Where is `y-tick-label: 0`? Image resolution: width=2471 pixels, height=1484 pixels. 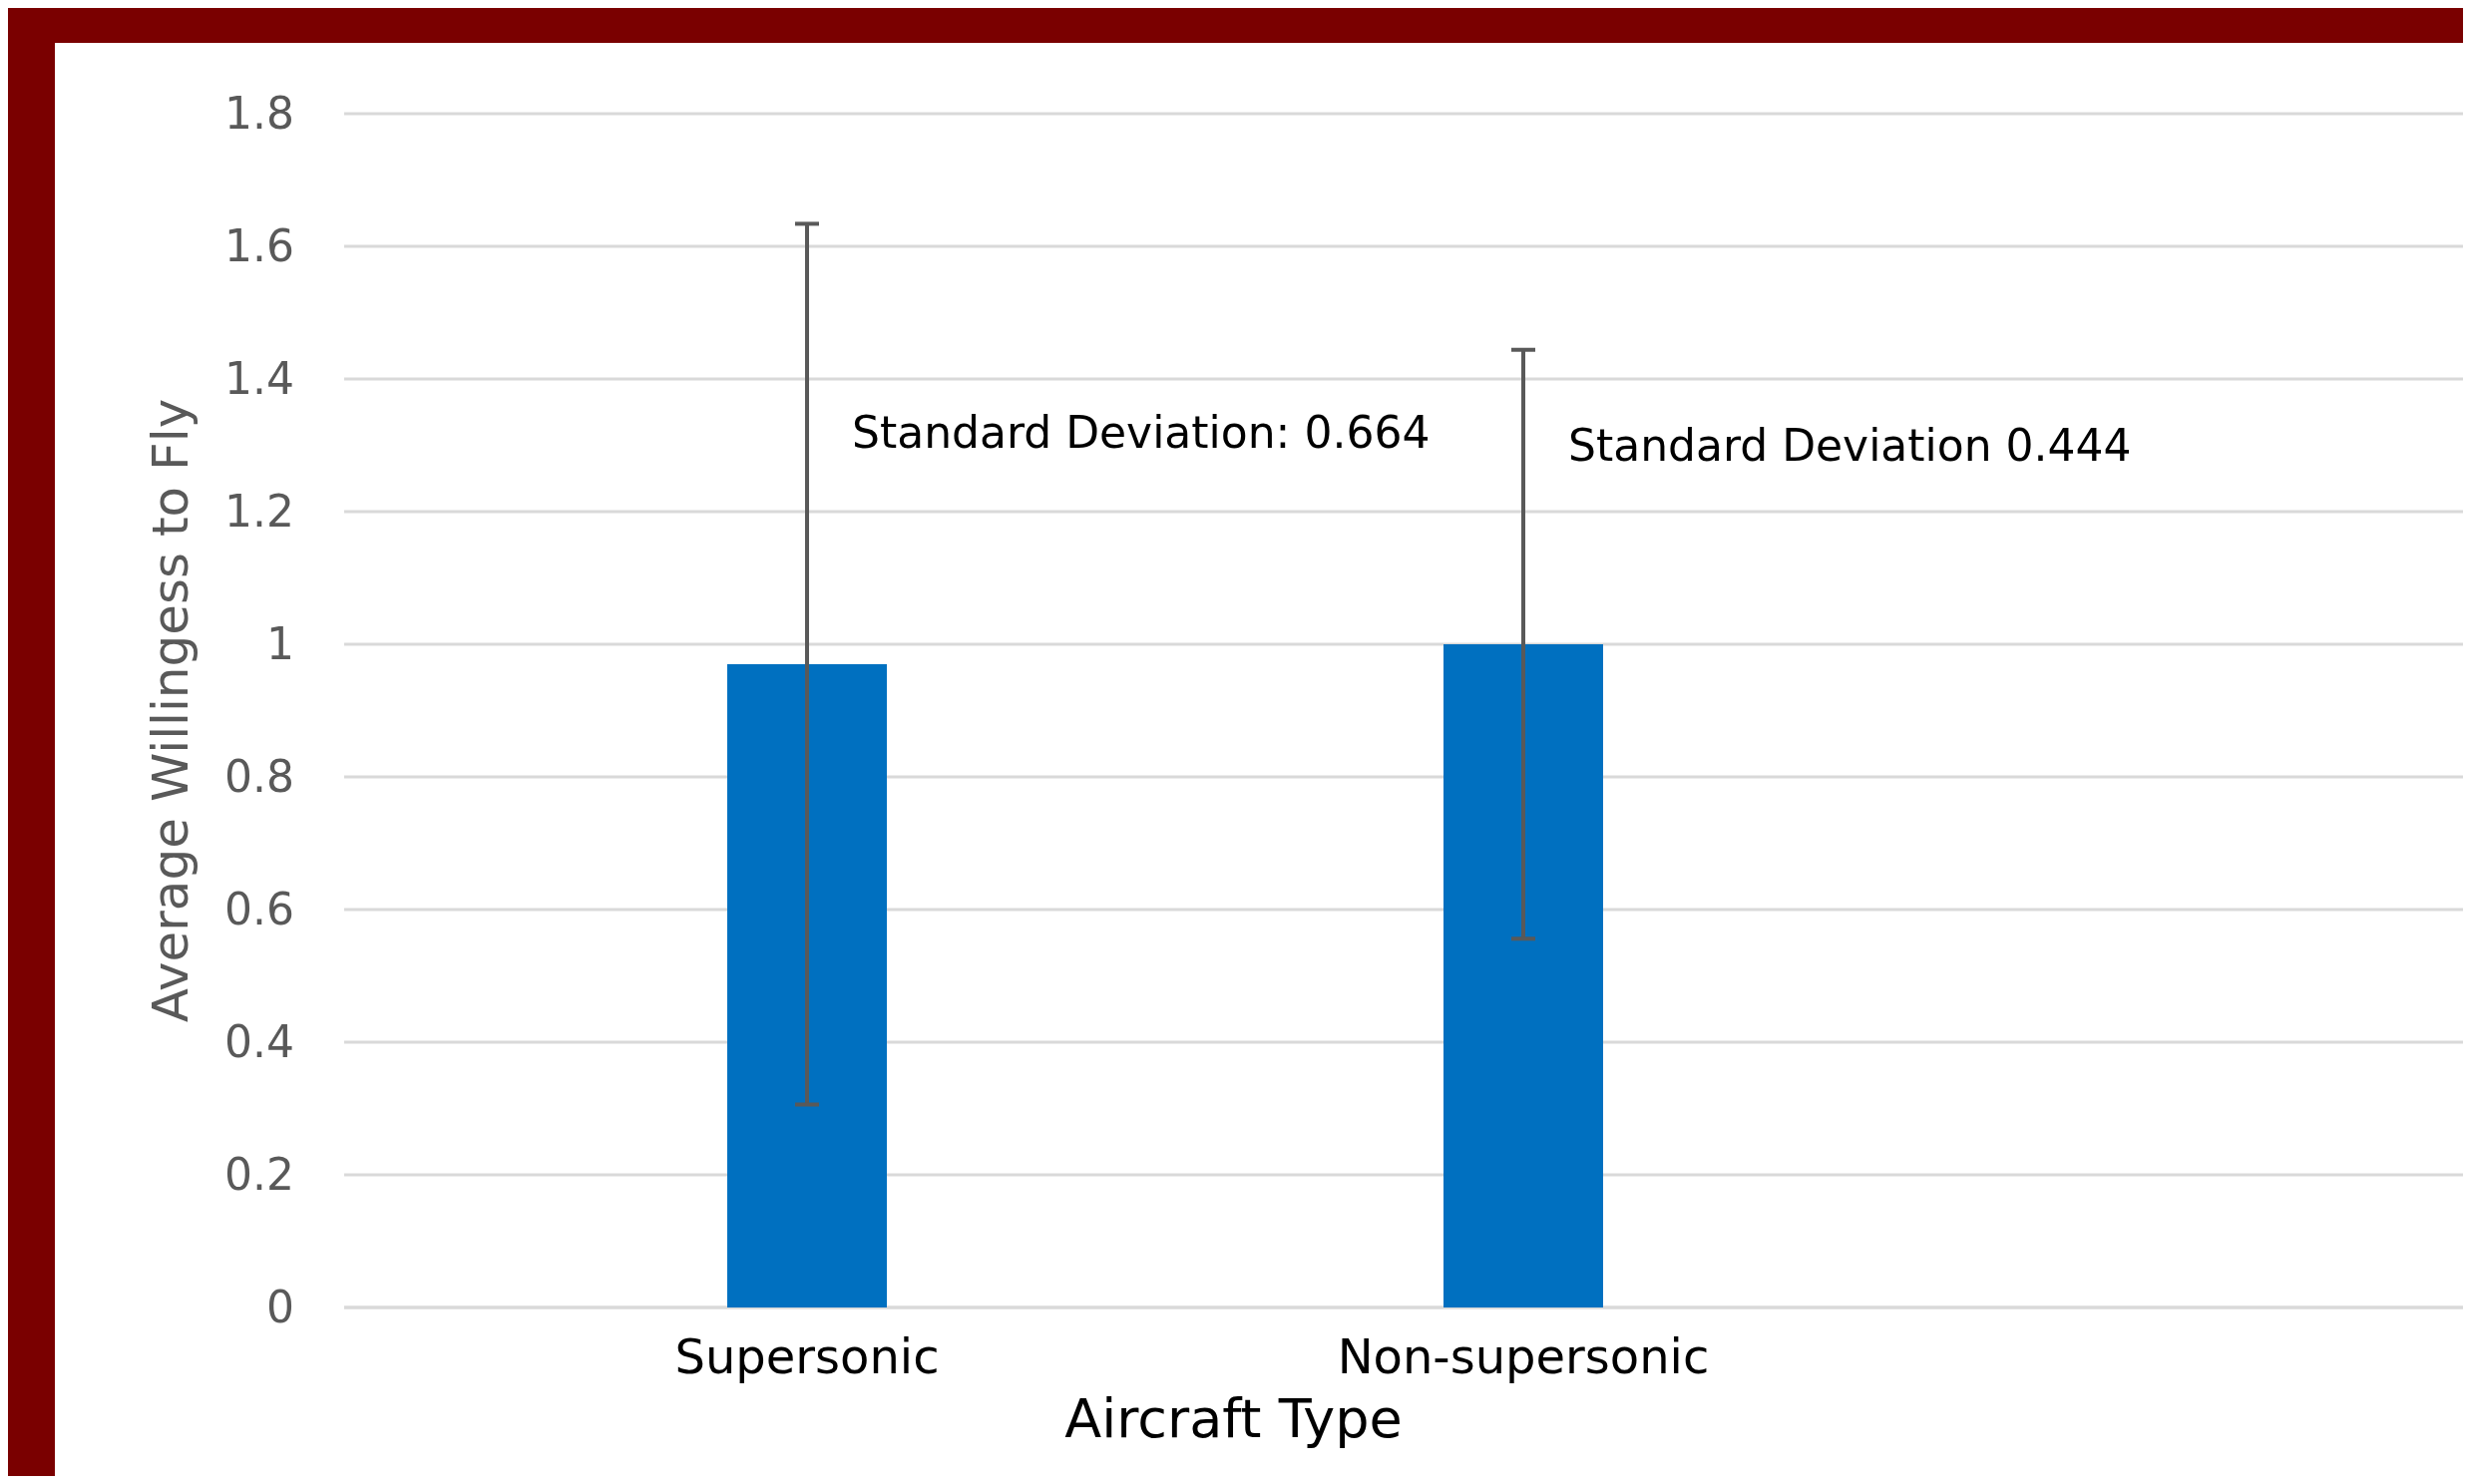 y-tick-label: 0 is located at coordinates (280, 1307).